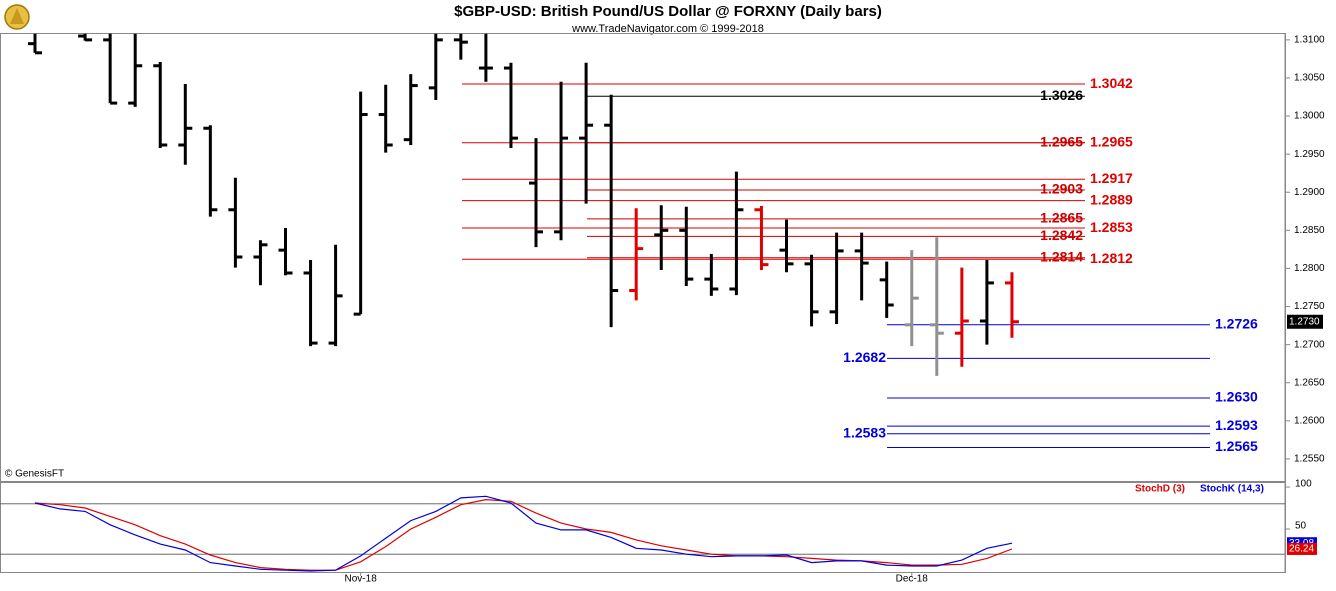  Describe the element at coordinates (1309, 420) in the screenshot. I see `y-tick-label: 1.2600` at that location.